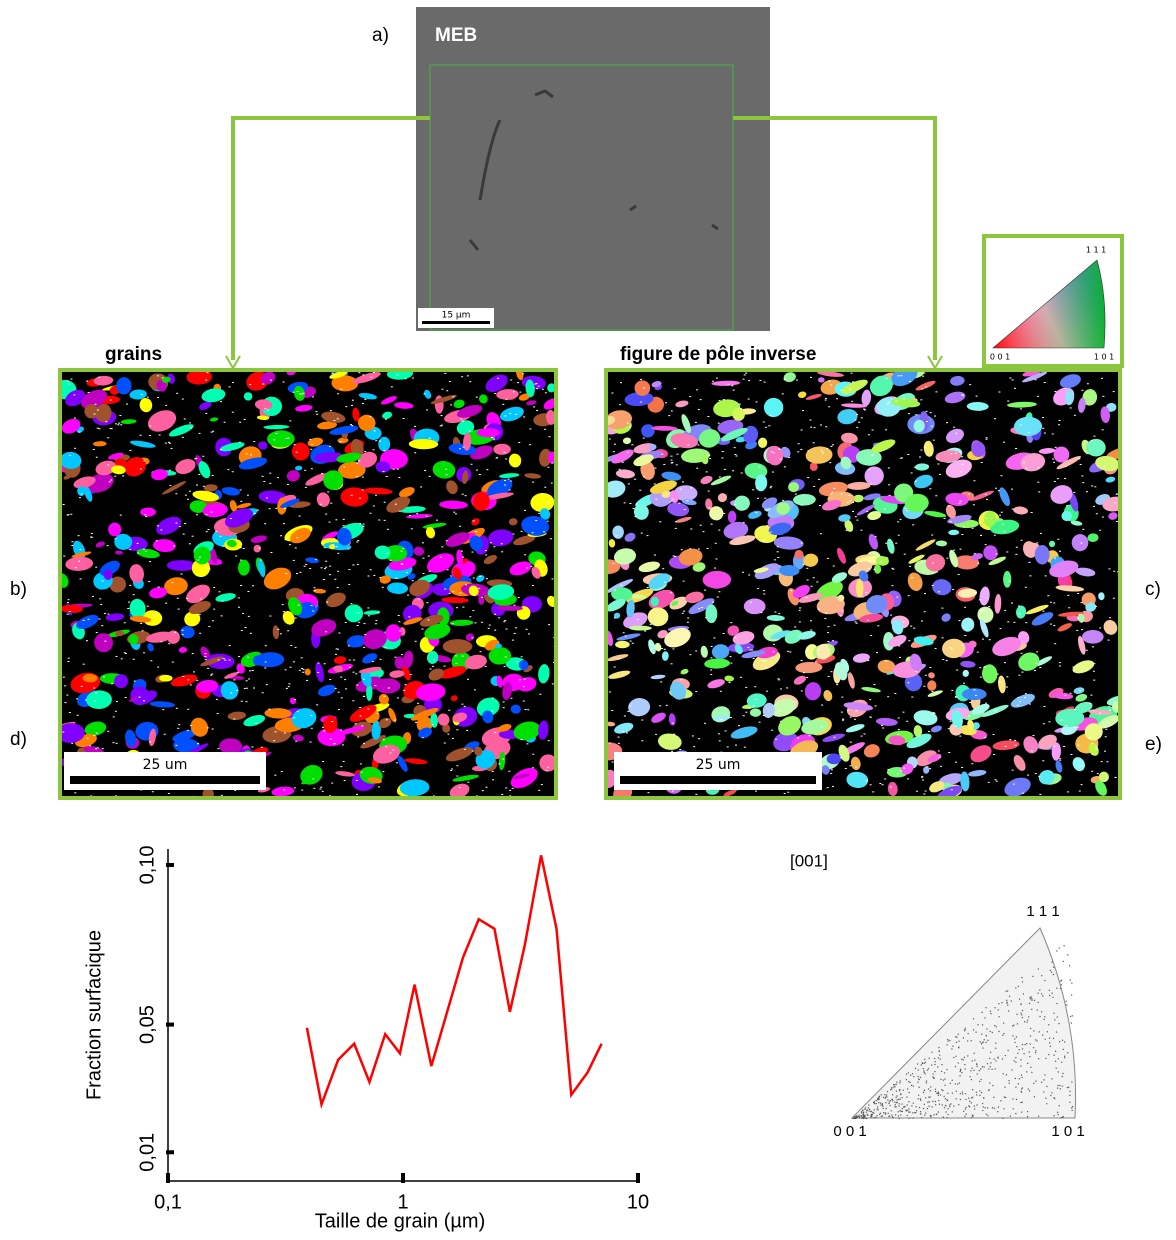 The image size is (1176, 1240). Describe the element at coordinates (593, 170) in the screenshot. I see `sem-feature` at that location.